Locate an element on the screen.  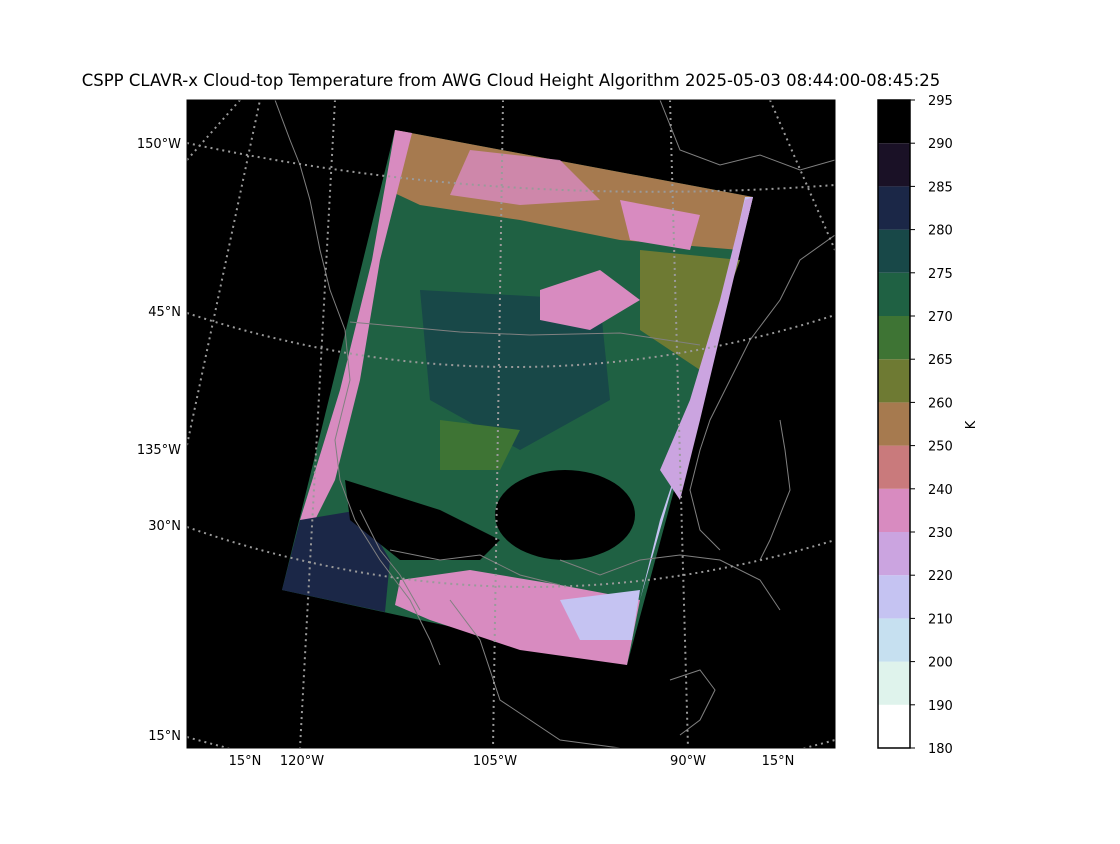
lat-lon-label: 150°W is located at coordinates (159, 144).